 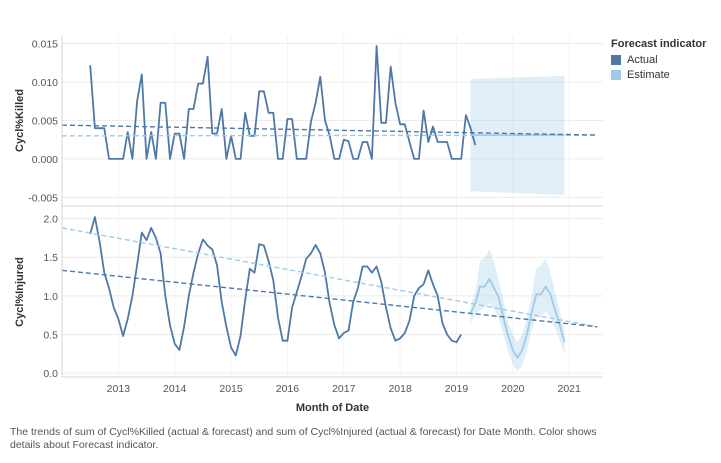 I want to click on y-tick-label: 2.0, so click(x=50, y=220).